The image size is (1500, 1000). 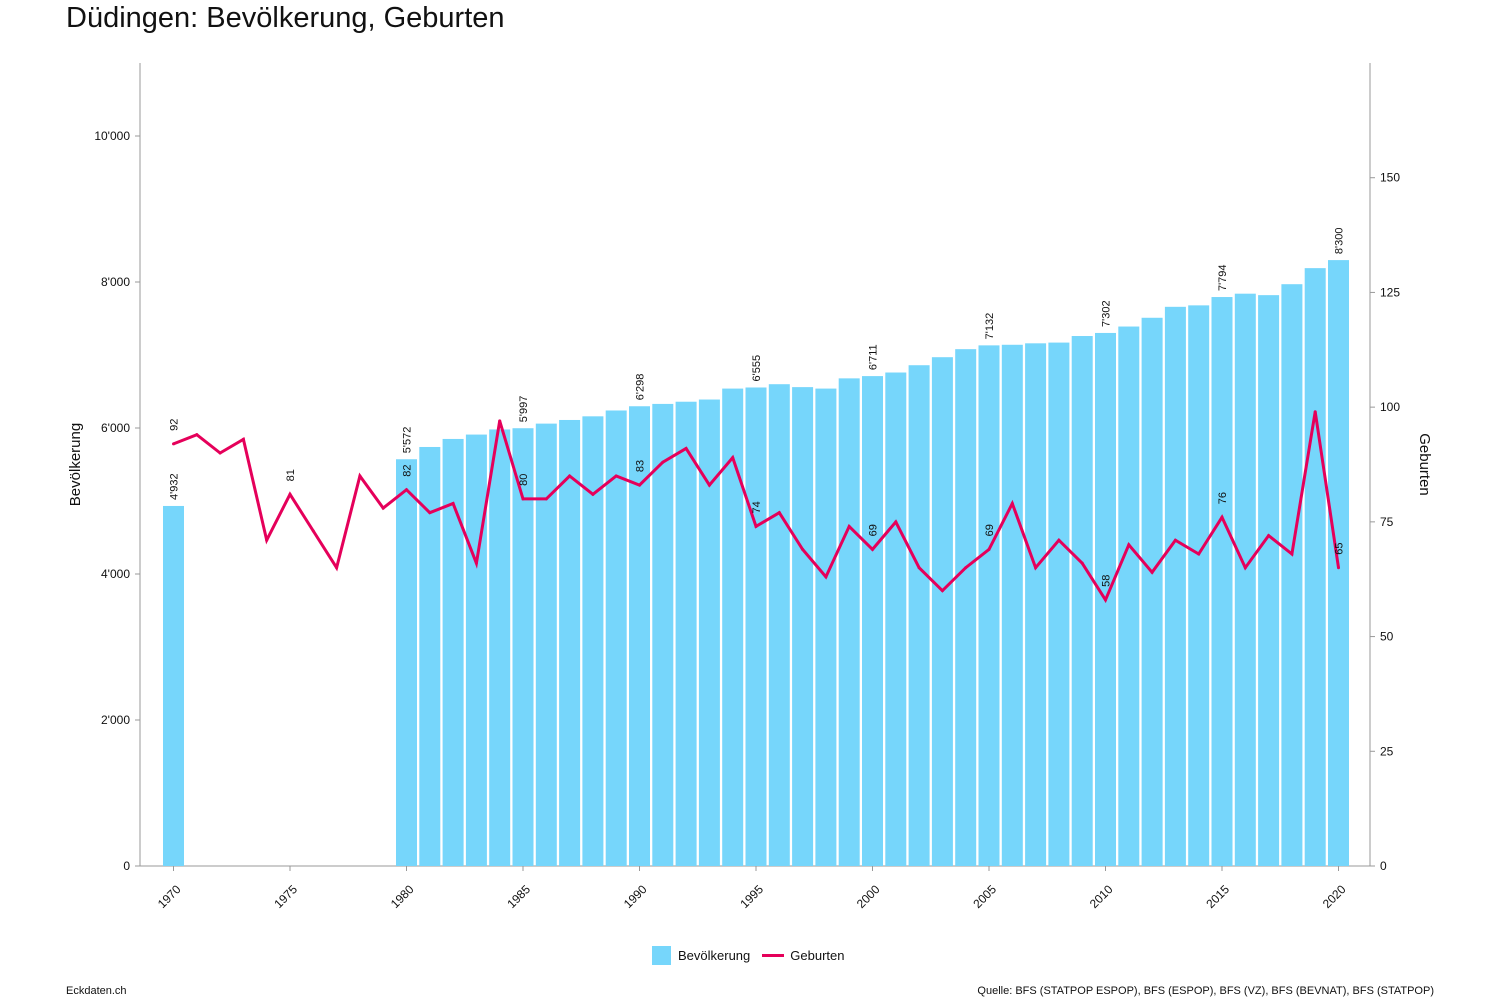 What do you see at coordinates (1107, 581) in the screenshot?
I see `line-data-label: 58` at bounding box center [1107, 581].